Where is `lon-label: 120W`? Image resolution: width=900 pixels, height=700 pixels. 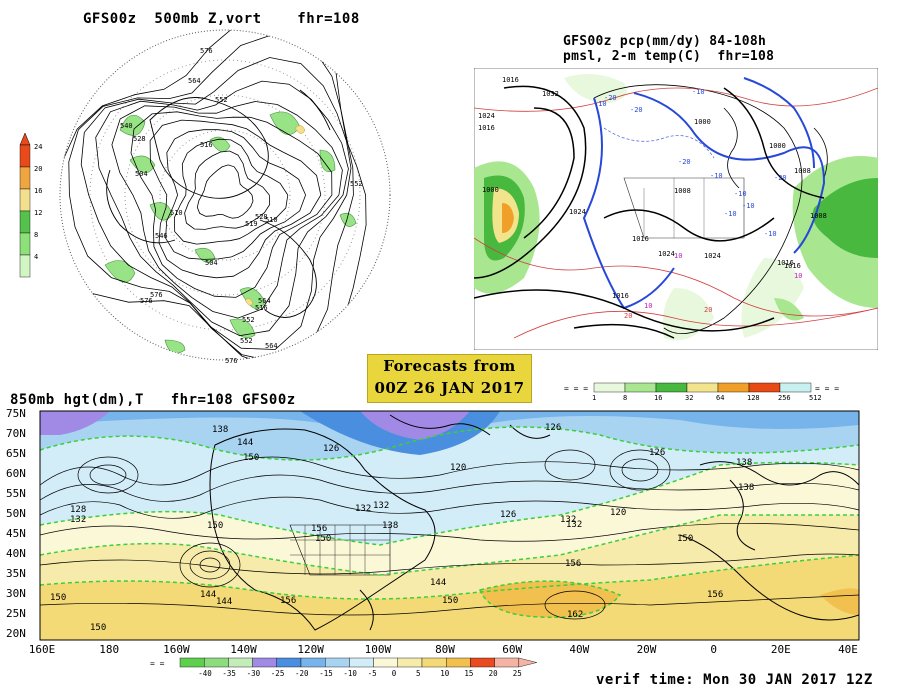
lon-label: 120W is located at coordinates (310, 649).